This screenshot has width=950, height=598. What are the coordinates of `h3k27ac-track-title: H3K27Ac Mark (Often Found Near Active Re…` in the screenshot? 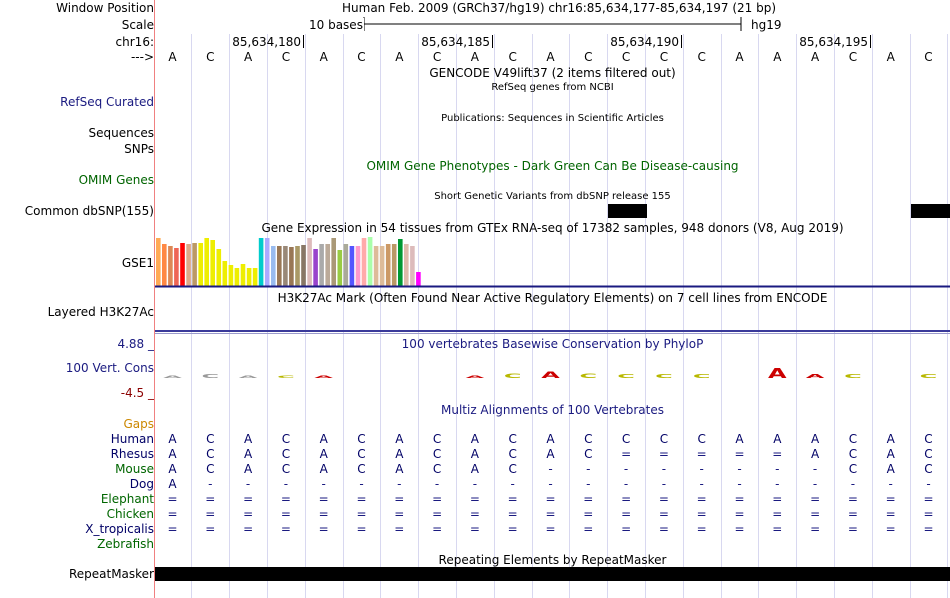 It's located at (552, 298).